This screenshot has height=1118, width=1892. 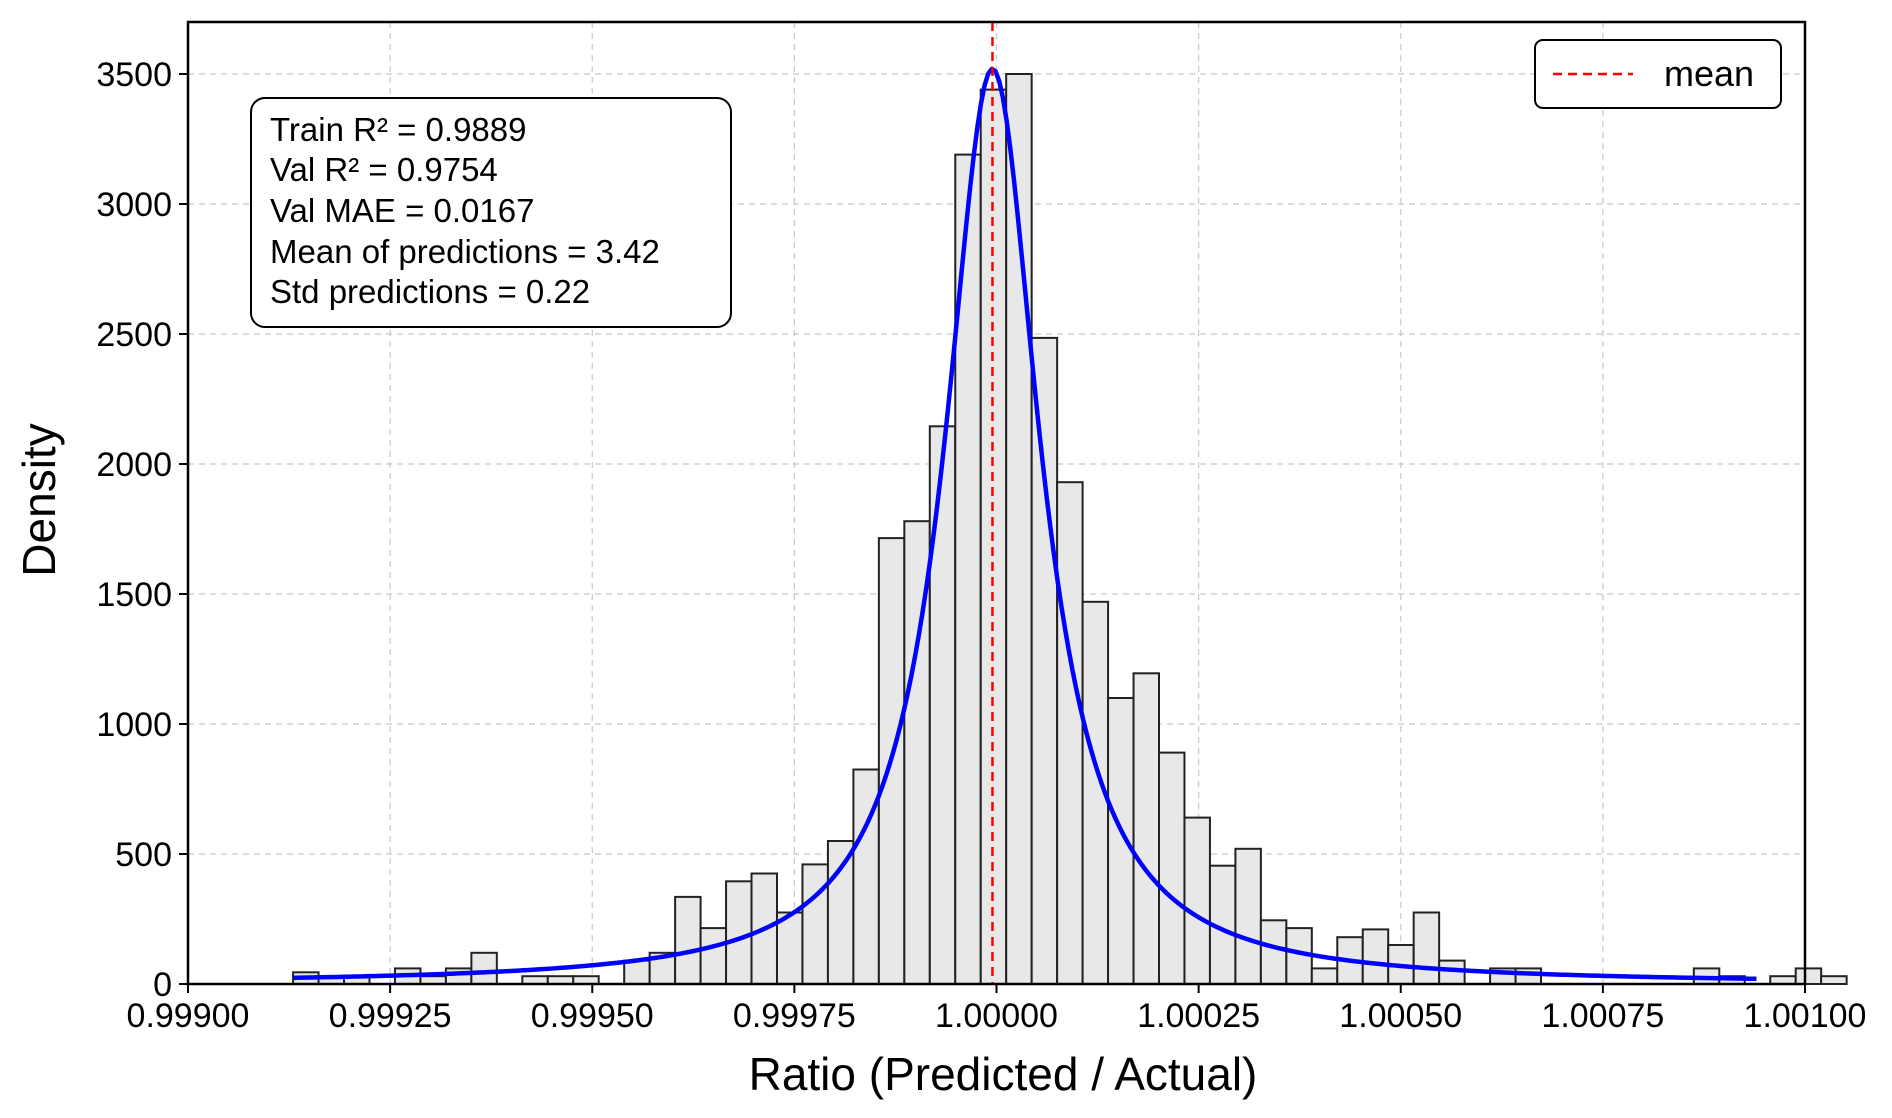 I want to click on y-tick-label: 500, so click(x=143, y=855).